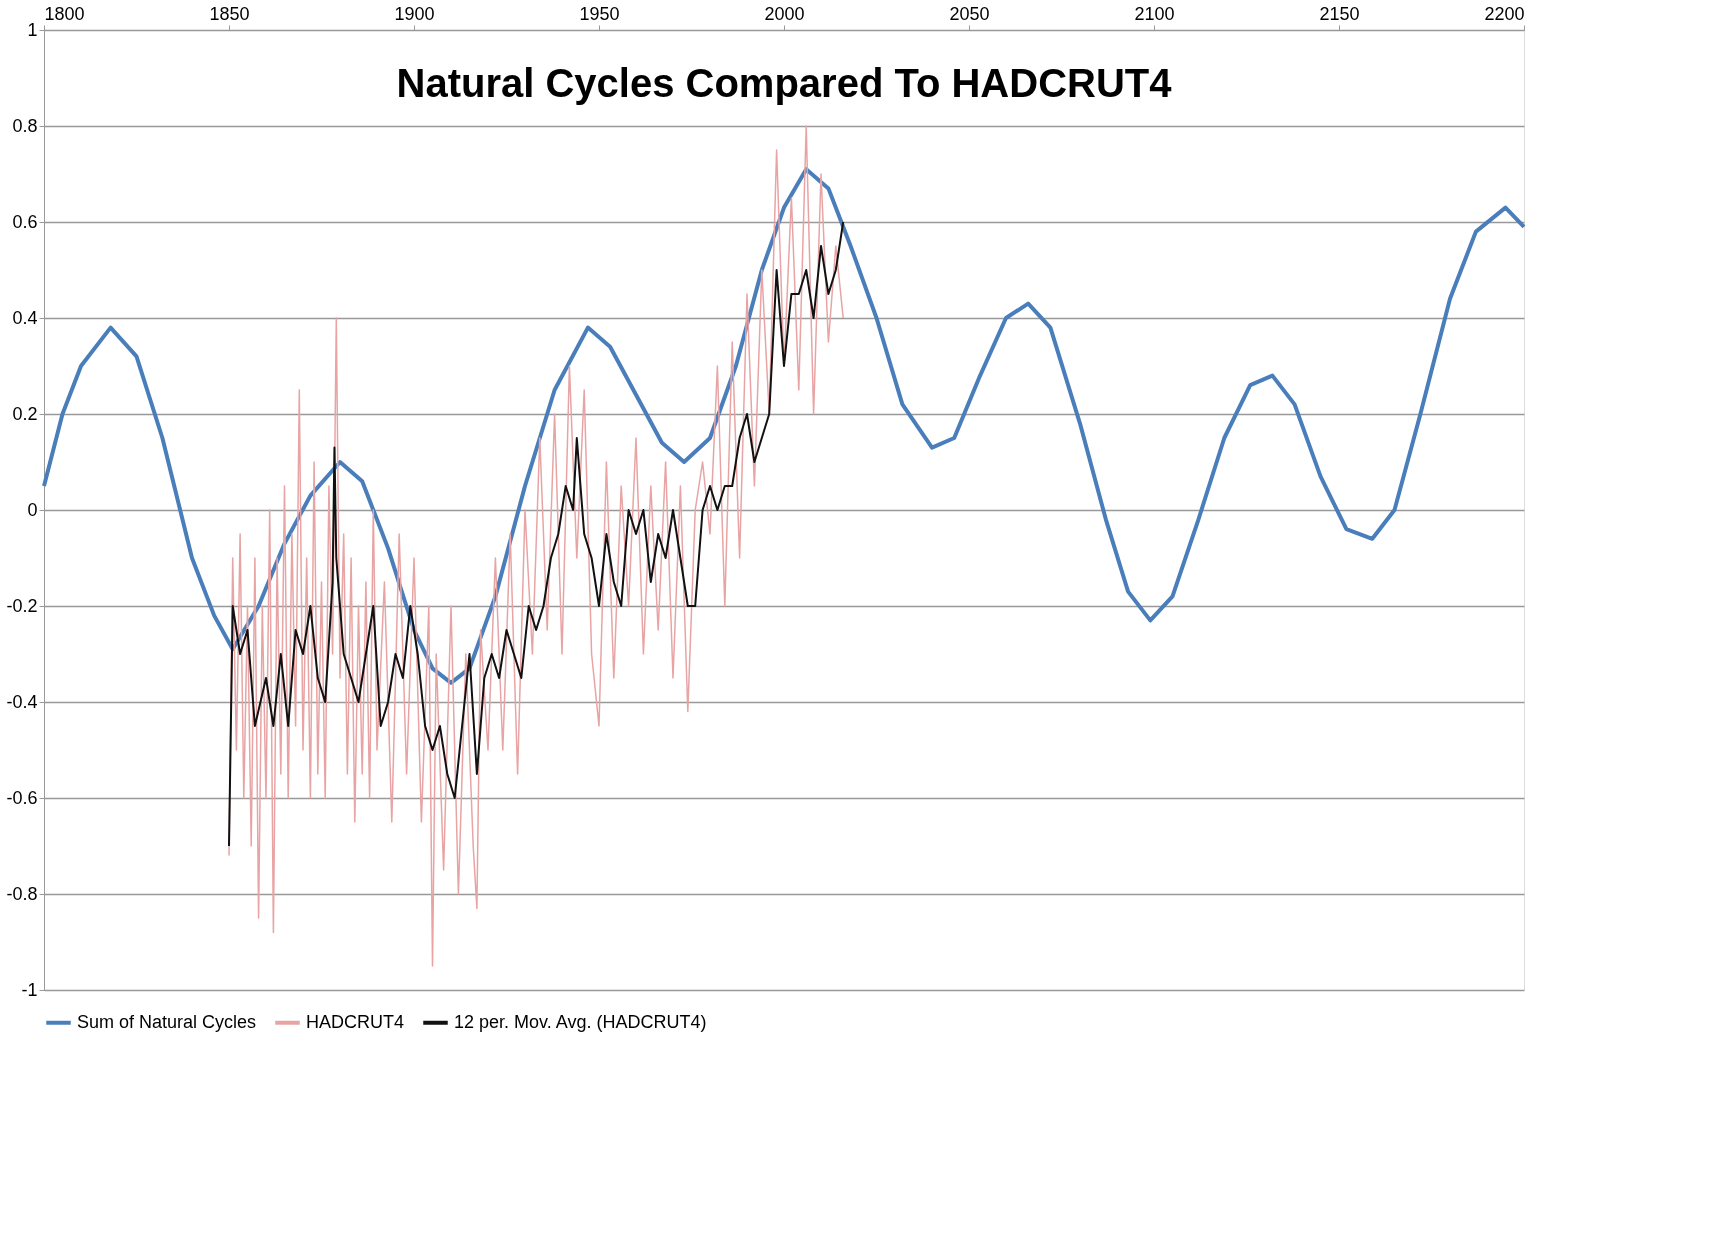 The width and height of the screenshot is (1727, 1256). What do you see at coordinates (229, 13) in the screenshot?
I see `x-tick-label: 1850` at bounding box center [229, 13].